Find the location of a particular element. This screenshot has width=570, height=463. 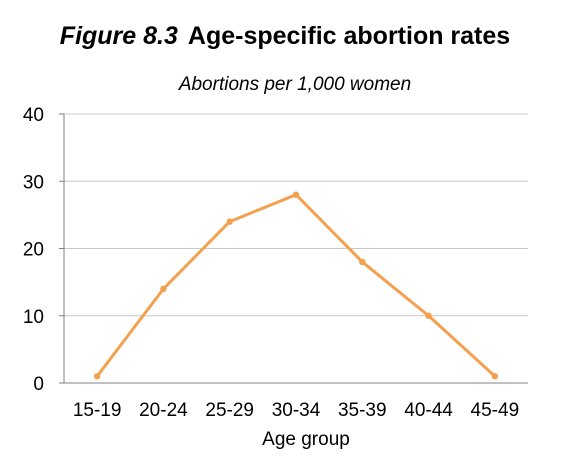

x-tick-label: 25-29 is located at coordinates (229, 410).